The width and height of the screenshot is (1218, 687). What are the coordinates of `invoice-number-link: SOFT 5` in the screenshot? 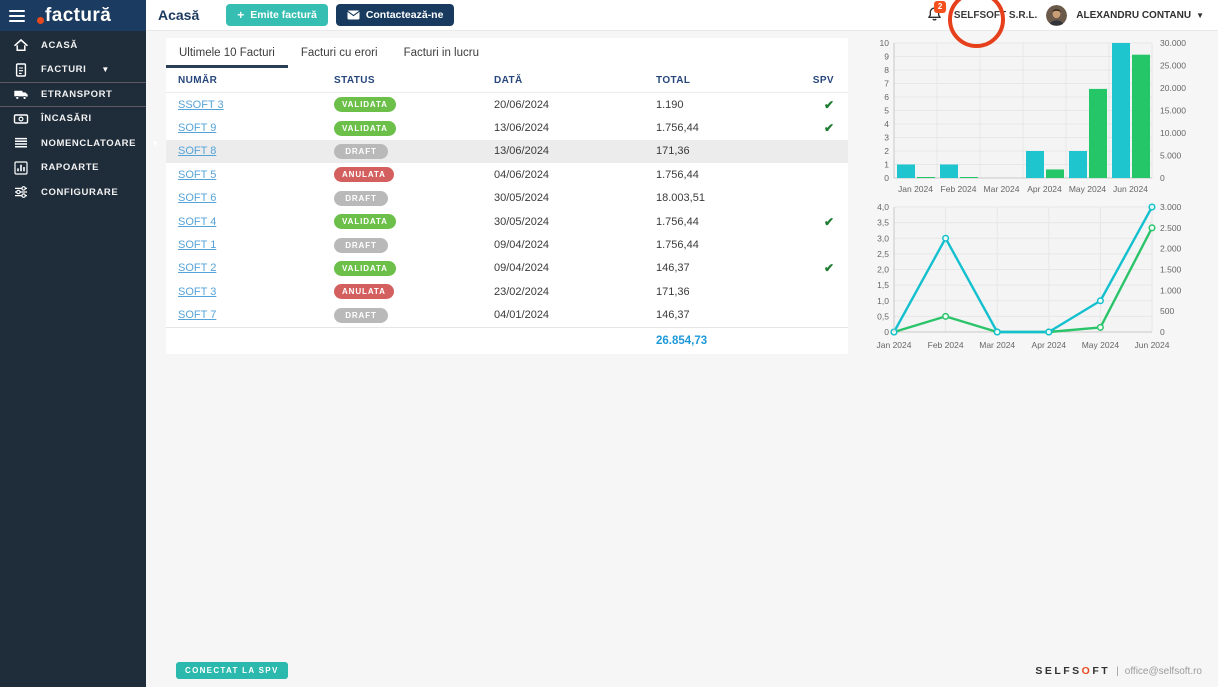 It's located at (197, 174).